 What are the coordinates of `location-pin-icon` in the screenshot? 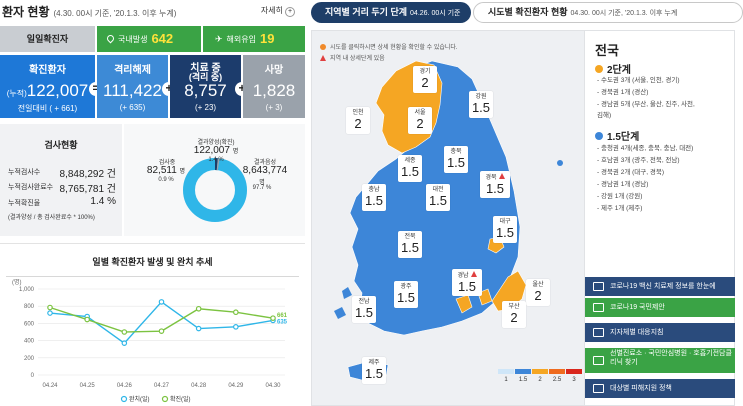 It's located at (110, 38).